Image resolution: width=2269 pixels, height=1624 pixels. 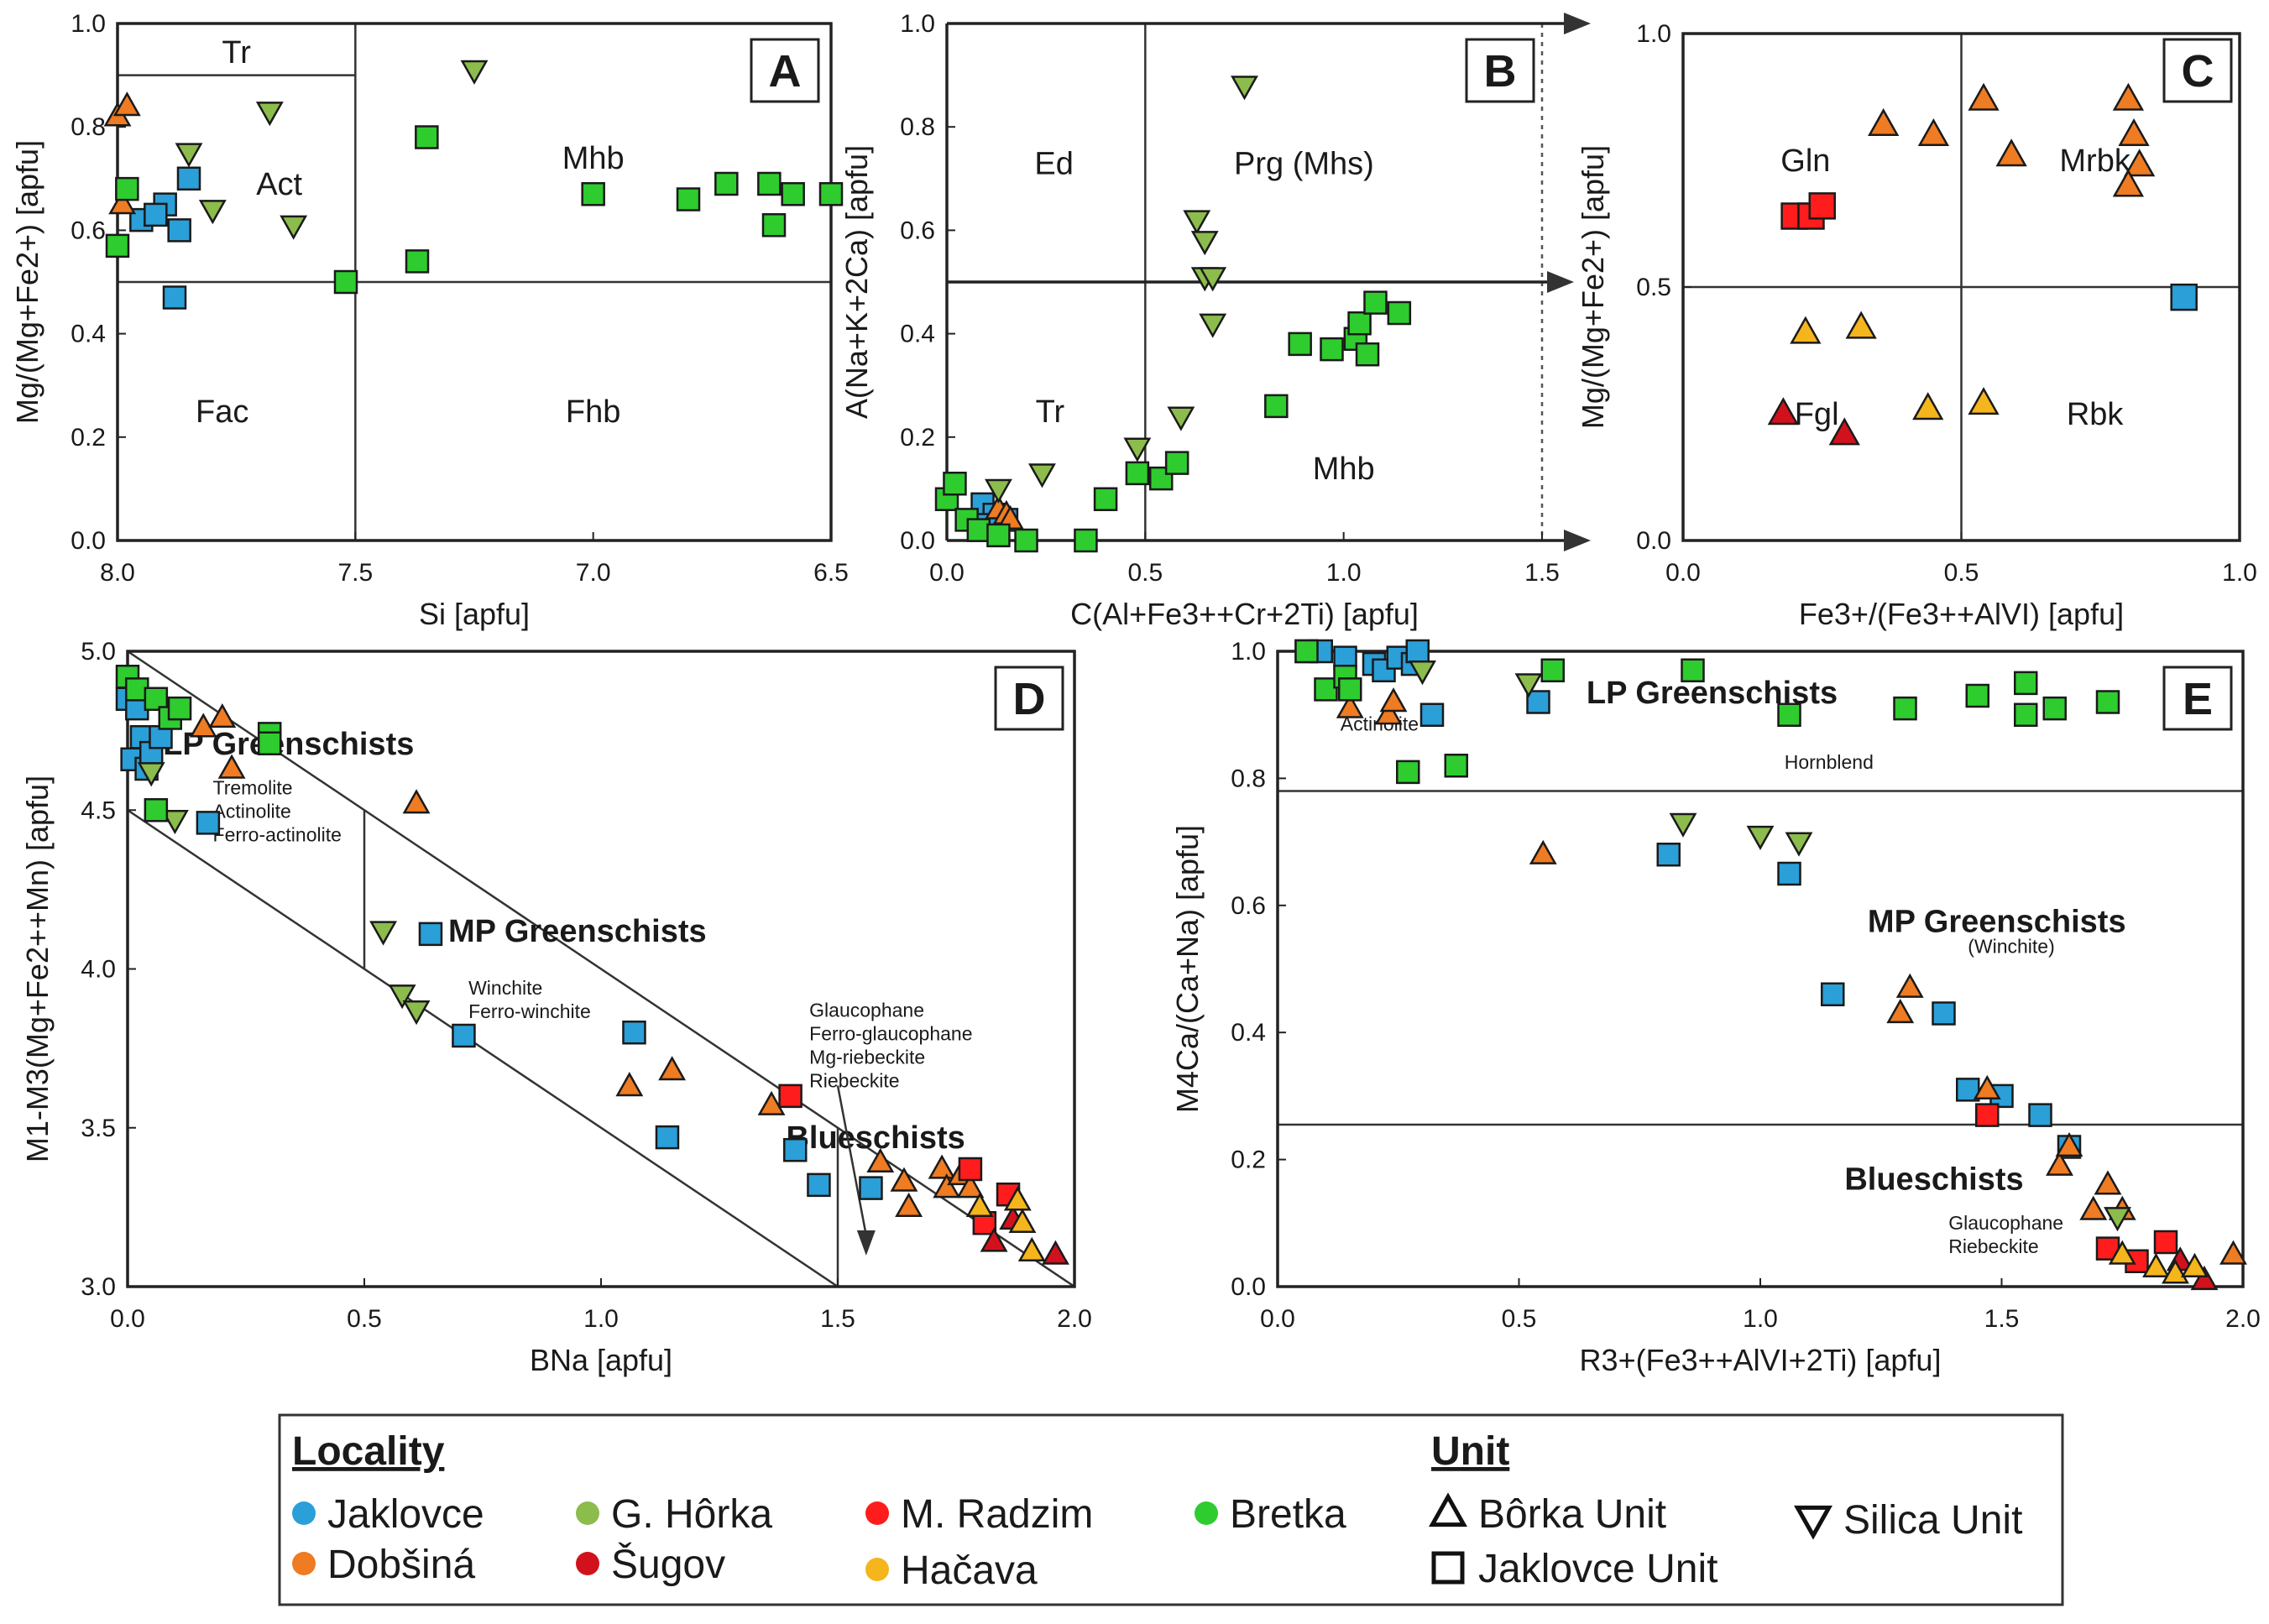 I want to click on annotation-text: Glaucophane, so click(x=2005, y=1223).